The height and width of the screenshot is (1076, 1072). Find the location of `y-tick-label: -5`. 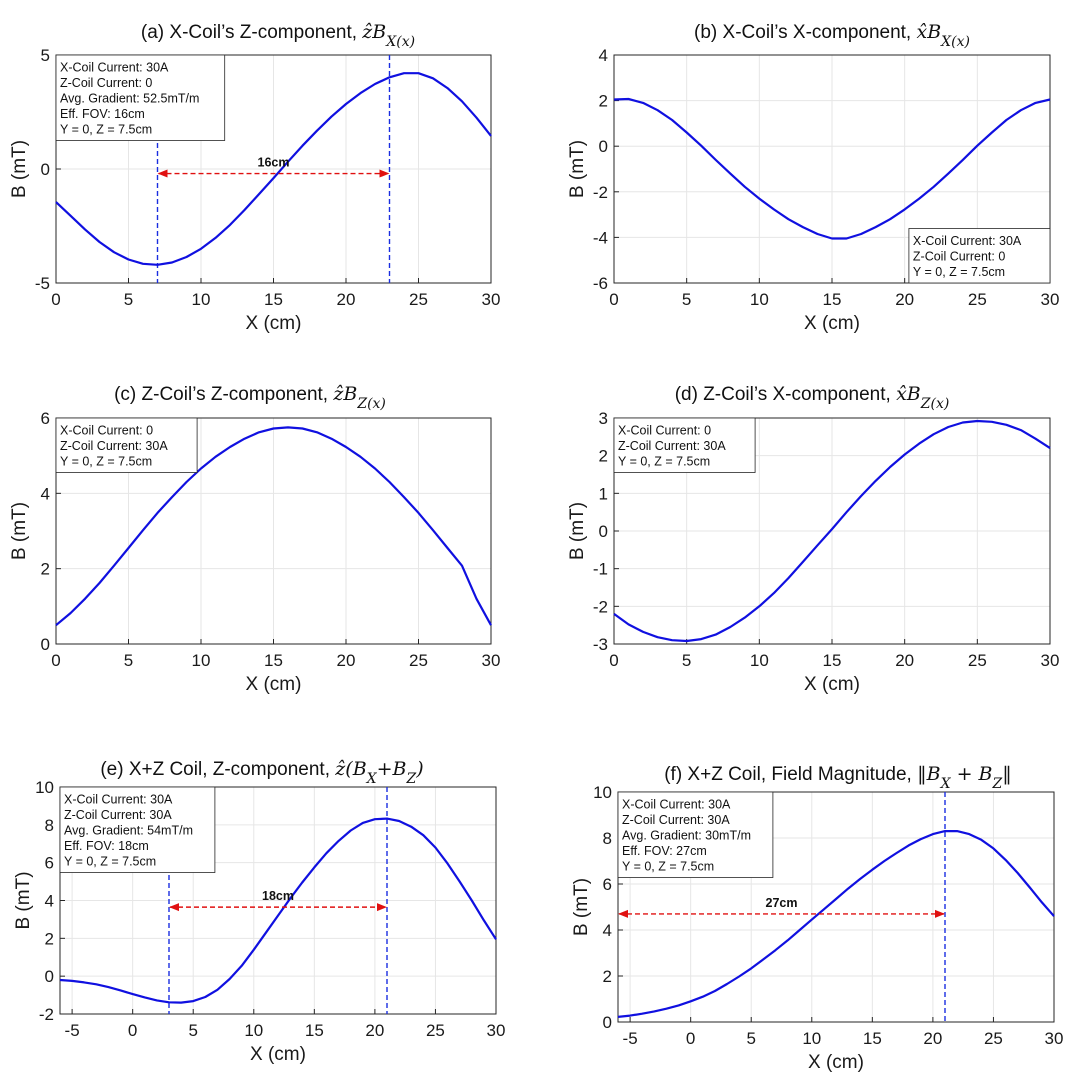

y-tick-label: -5 is located at coordinates (42, 283).